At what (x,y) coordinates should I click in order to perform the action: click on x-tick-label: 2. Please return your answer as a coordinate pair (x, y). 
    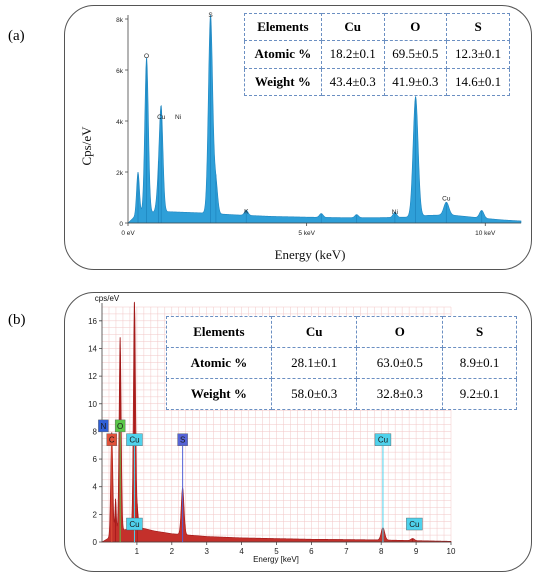
    Looking at the image, I should click on (172, 551).